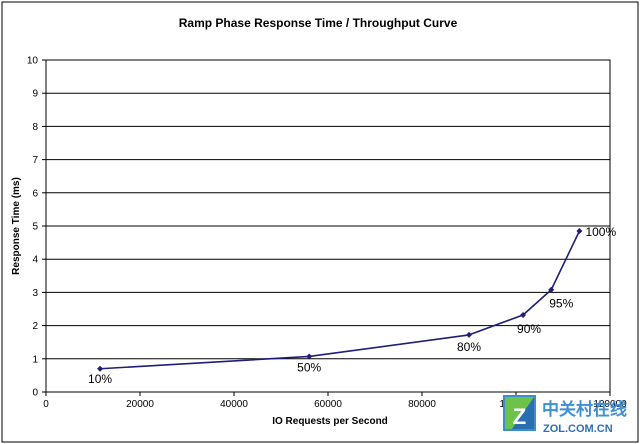  What do you see at coordinates (100, 379) in the screenshot?
I see `data-point-label: 10%` at bounding box center [100, 379].